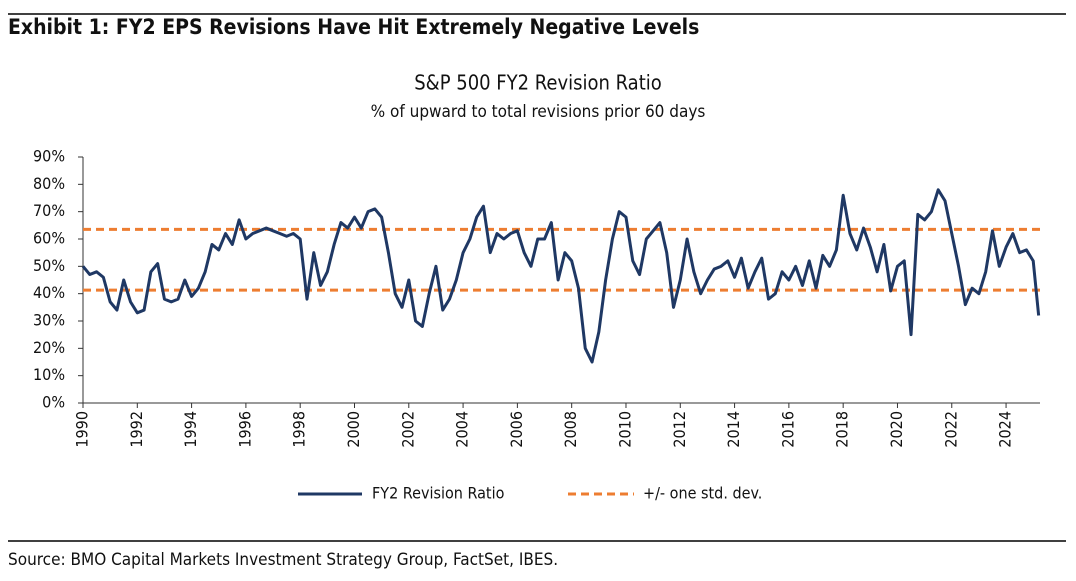  What do you see at coordinates (49, 320) in the screenshot?
I see `y-tick-label: 30%` at bounding box center [49, 320].